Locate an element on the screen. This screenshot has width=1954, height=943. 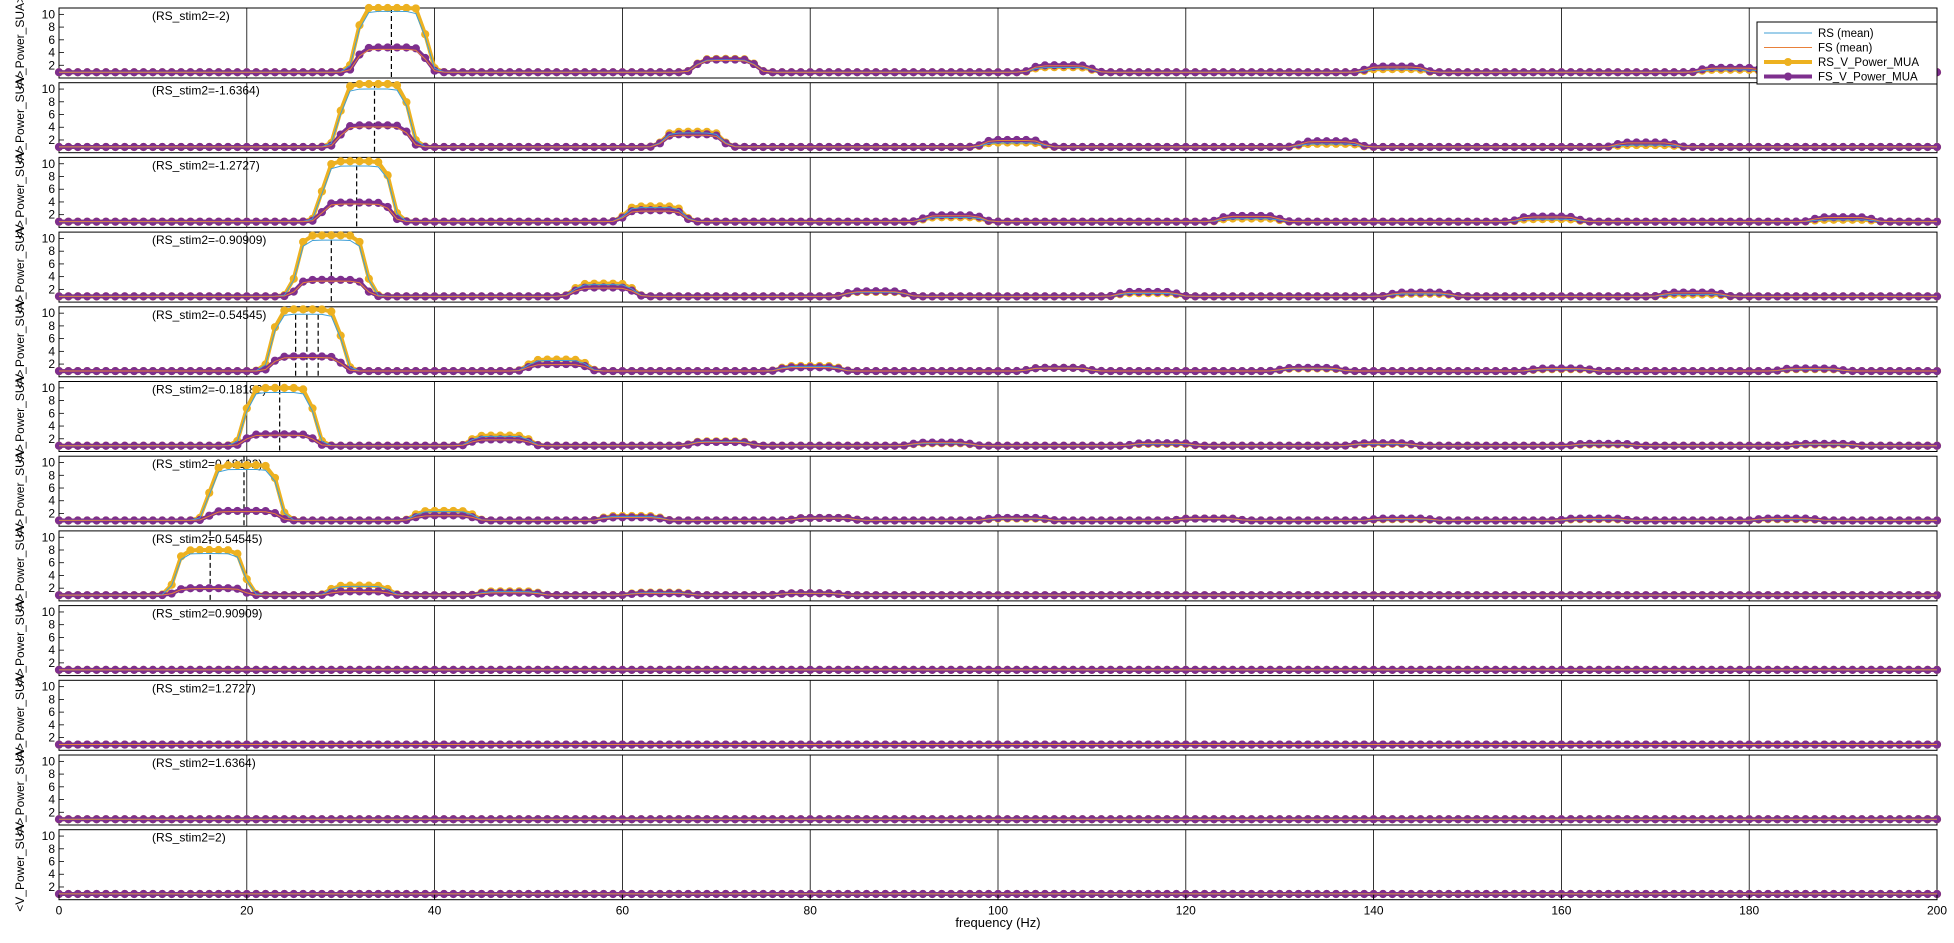
panel-label: (RS_stim2=-0.54545) is located at coordinates (209, 315).